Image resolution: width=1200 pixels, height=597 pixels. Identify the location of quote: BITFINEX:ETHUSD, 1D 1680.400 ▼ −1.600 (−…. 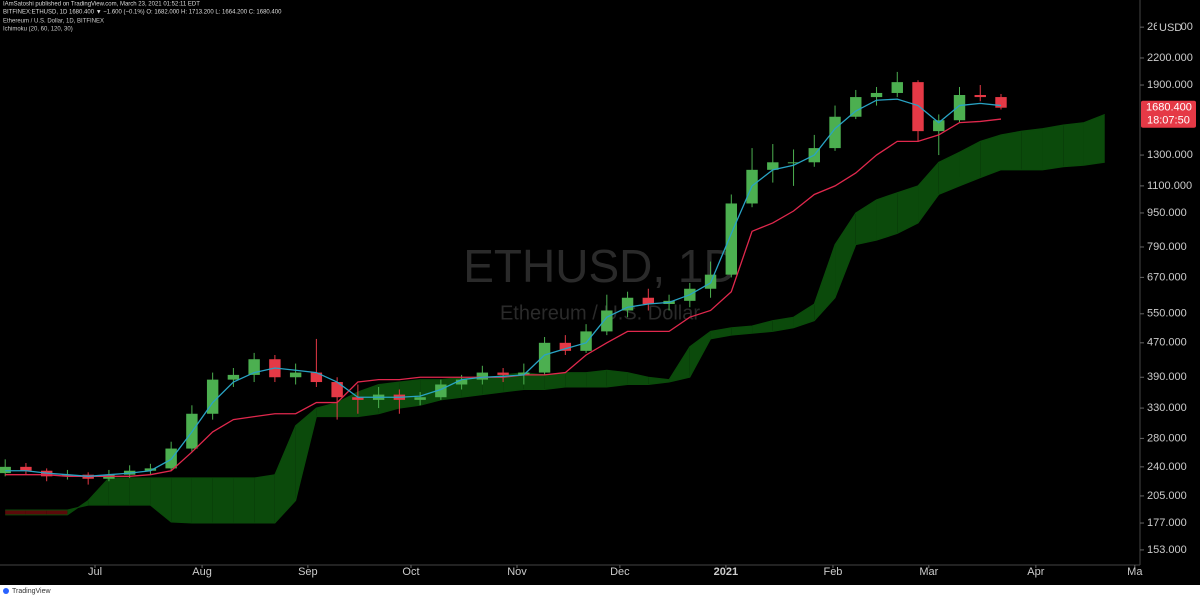
(142, 13).